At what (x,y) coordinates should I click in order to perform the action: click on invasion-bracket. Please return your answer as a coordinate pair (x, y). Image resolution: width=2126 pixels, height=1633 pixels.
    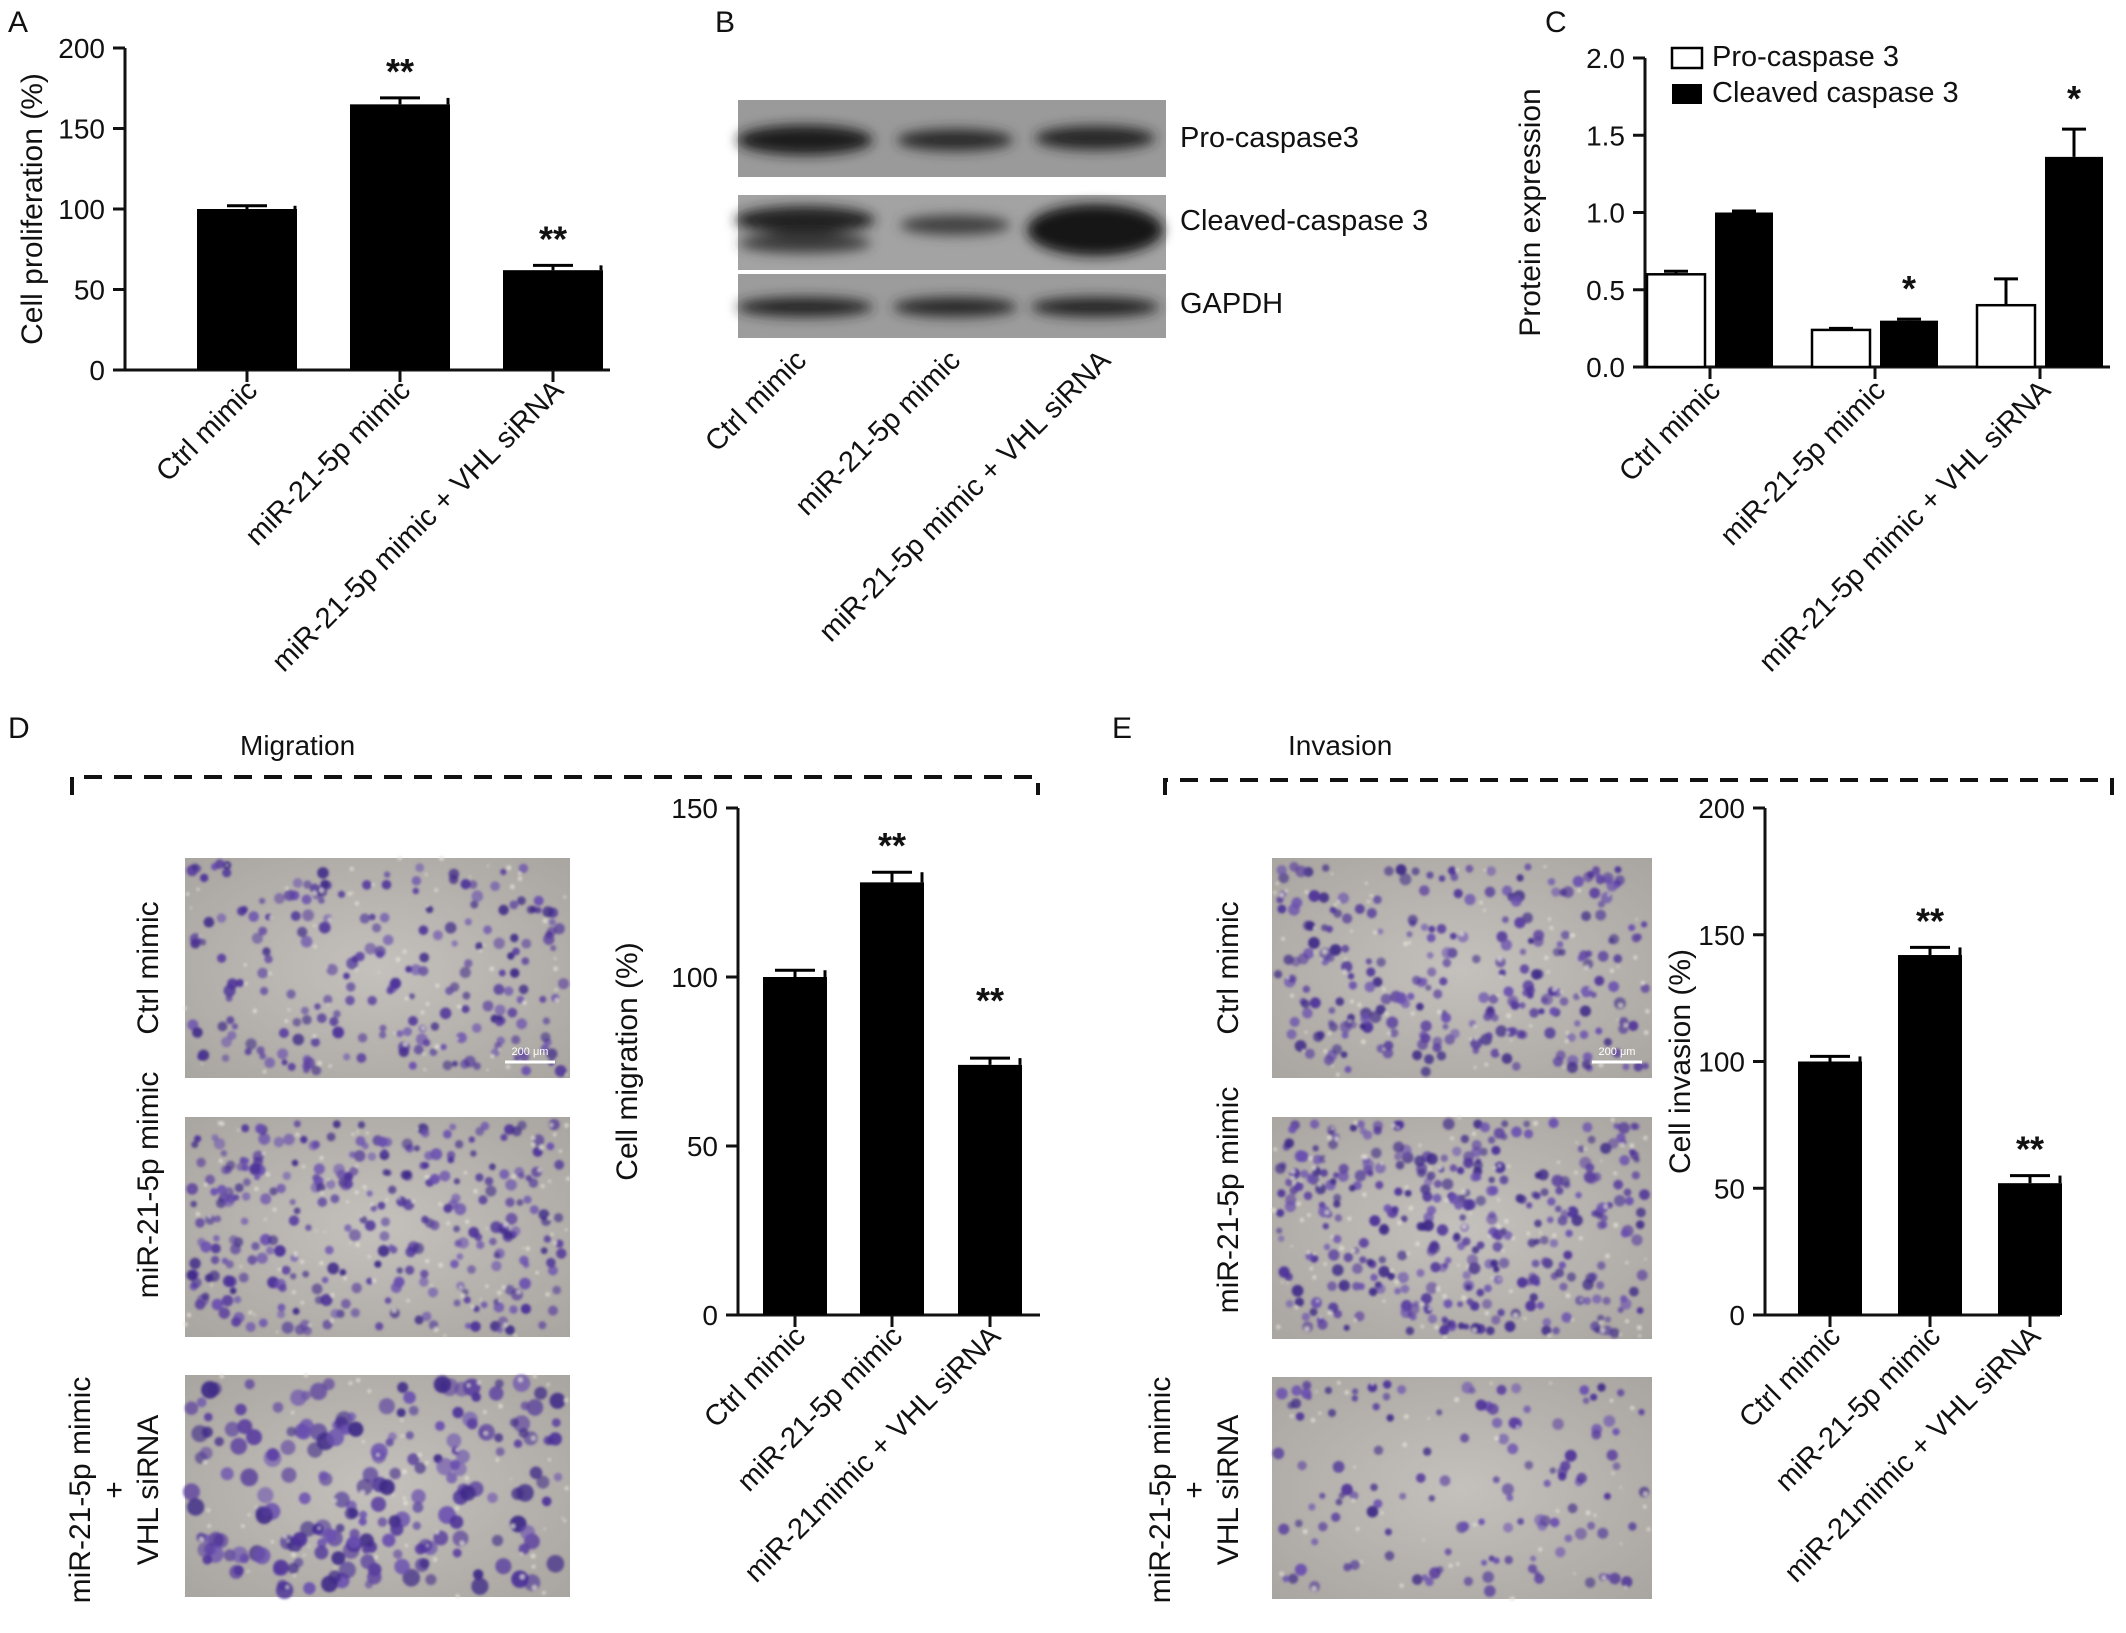
    Looking at the image, I should click on (1638, 786).